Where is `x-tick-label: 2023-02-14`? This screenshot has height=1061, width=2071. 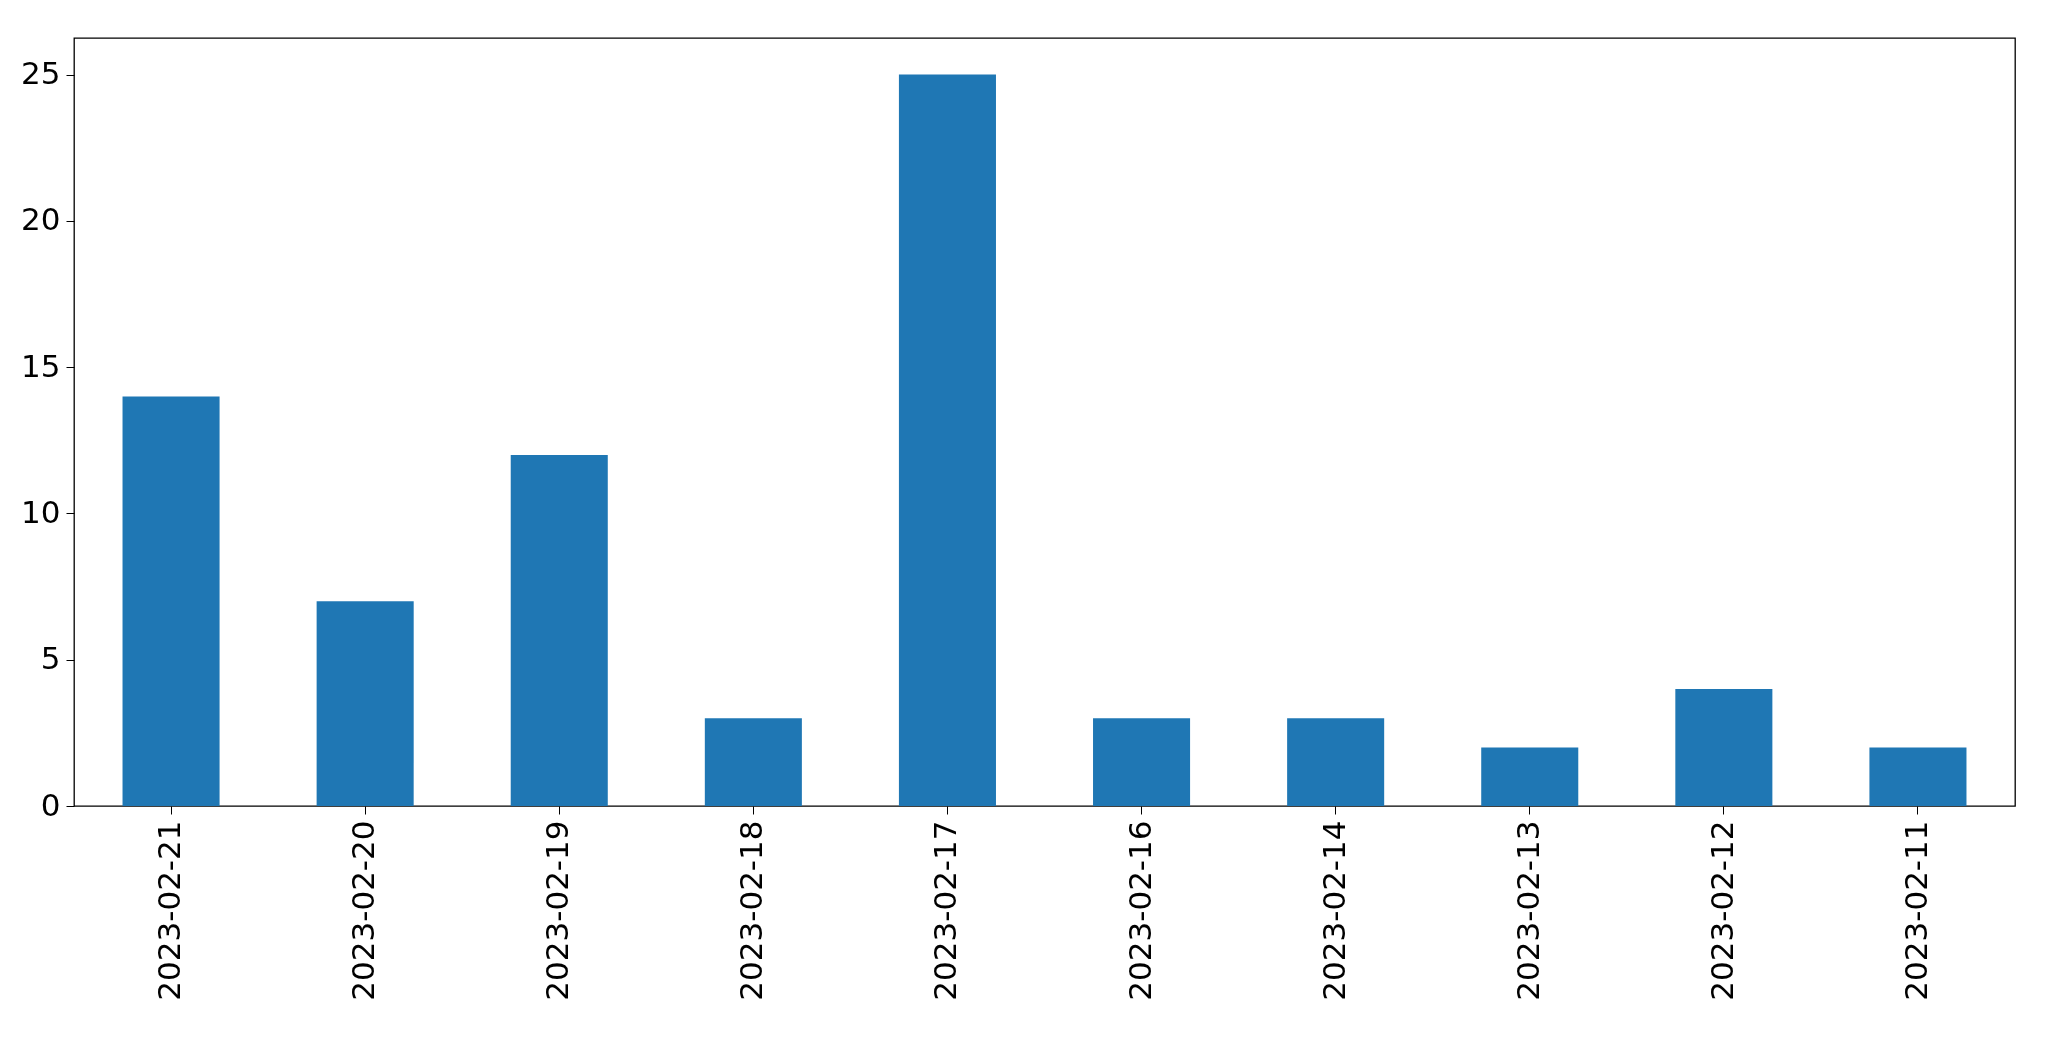 x-tick-label: 2023-02-14 is located at coordinates (1333, 910).